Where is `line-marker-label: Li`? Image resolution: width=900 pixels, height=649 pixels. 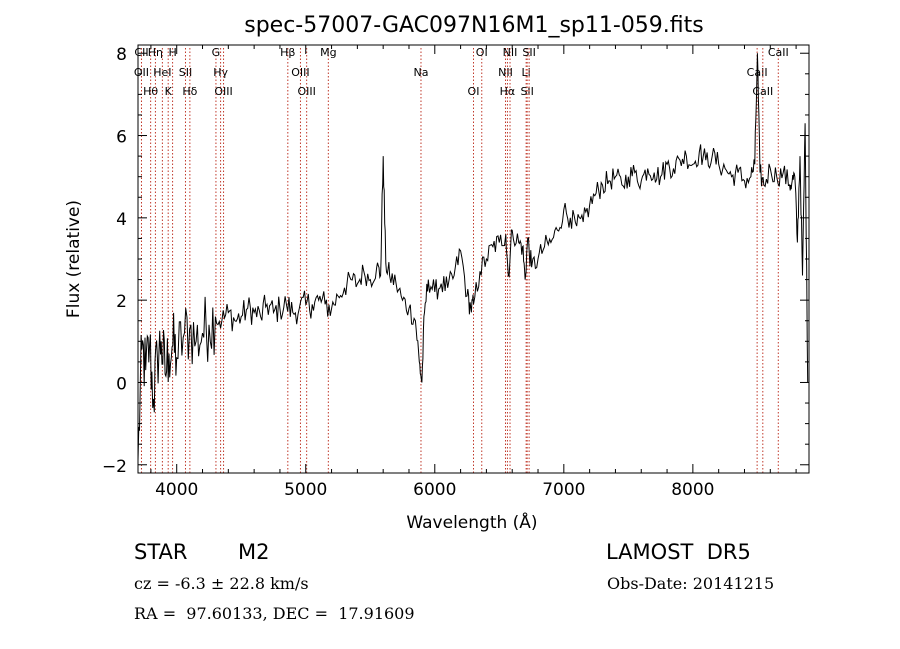
line-marker-label: Li is located at coordinates (526, 72).